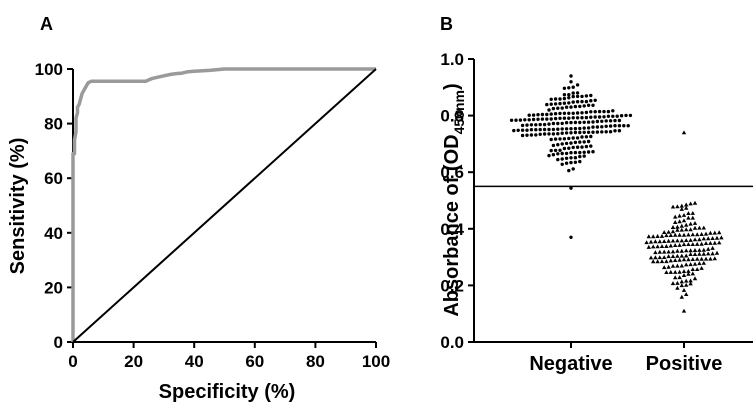  I want to click on absorbance-y-tick-label: 0.8, so click(452, 116).